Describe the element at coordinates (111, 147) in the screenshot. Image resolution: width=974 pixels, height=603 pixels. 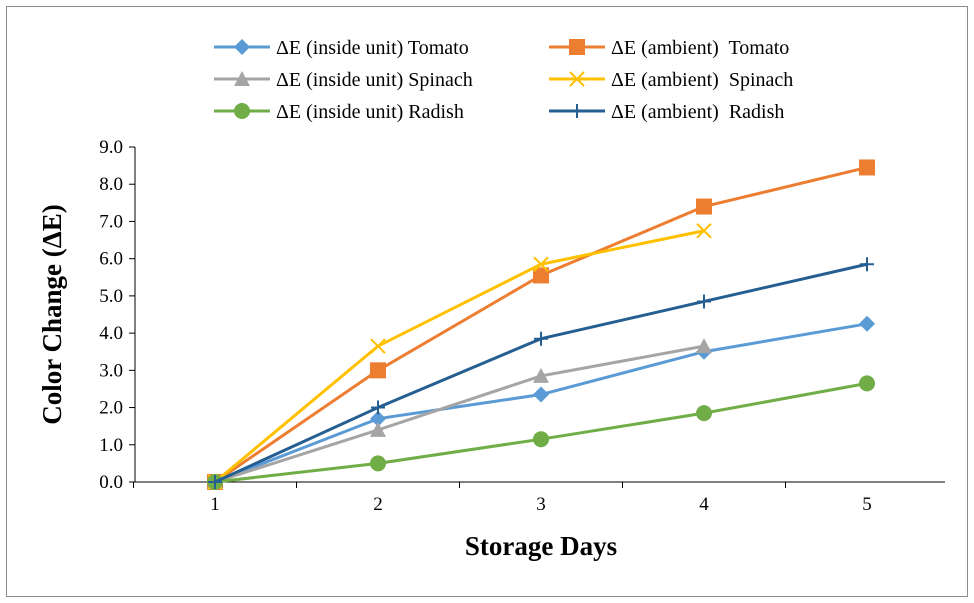
I see `y-tick-label: 9.0` at that location.